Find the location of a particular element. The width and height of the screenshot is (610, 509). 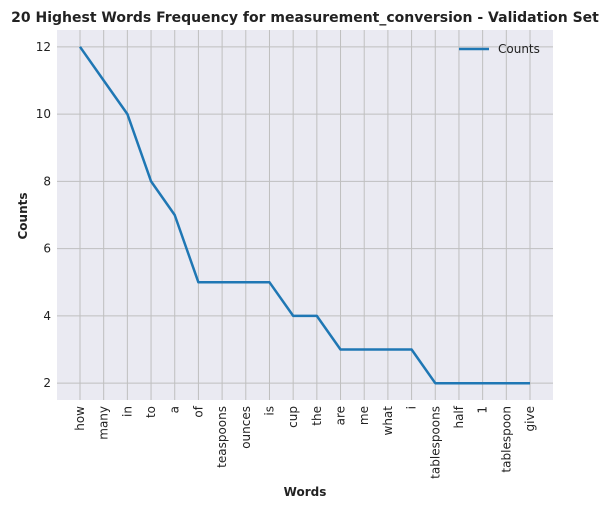

x-tick-label: a is located at coordinates (175, 409).